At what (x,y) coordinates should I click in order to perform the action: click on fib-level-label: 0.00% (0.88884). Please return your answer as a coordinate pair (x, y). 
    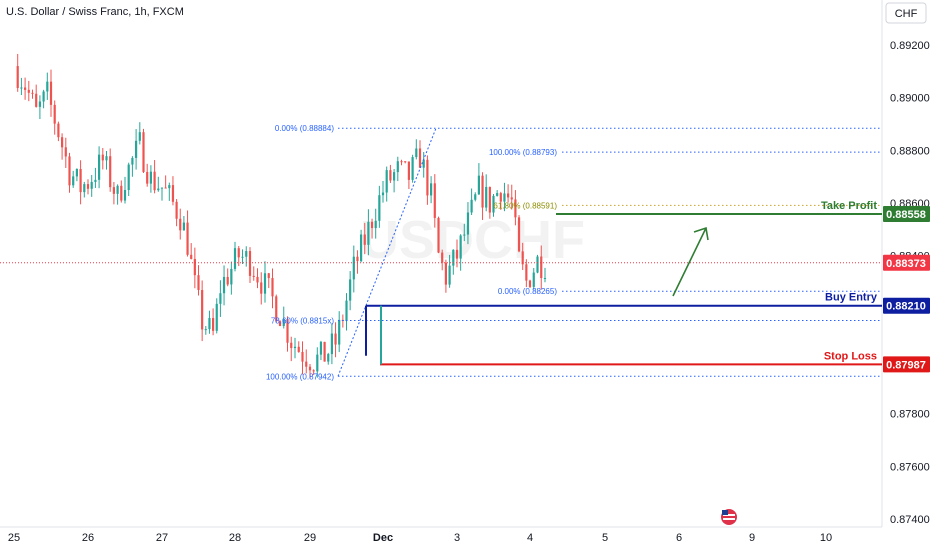
    Looking at the image, I should click on (304, 128).